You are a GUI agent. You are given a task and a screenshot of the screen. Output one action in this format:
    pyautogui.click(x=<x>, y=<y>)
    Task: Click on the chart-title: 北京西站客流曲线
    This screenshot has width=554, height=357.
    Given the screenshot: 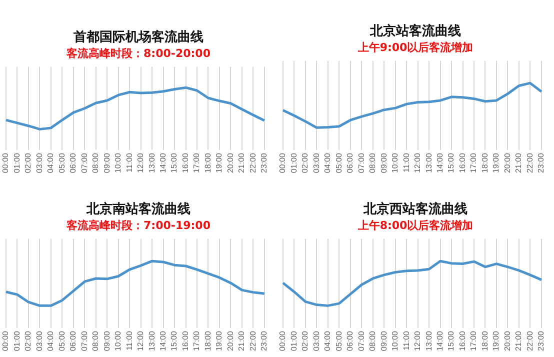 What is the action you would take?
    pyautogui.click(x=415, y=209)
    